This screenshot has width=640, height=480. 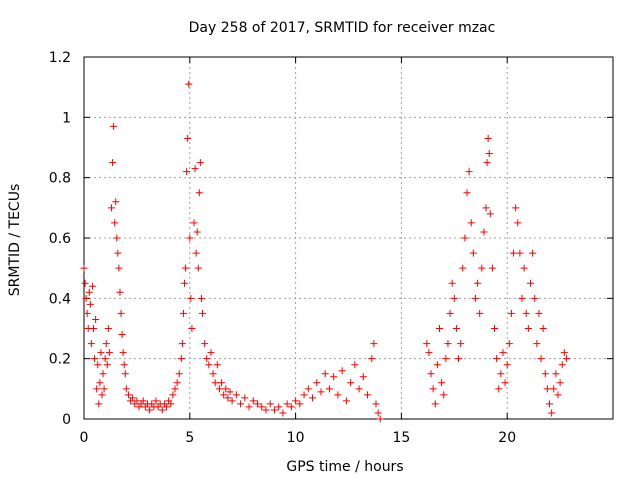 What do you see at coordinates (507, 438) in the screenshot?
I see `x-tick-label: 20` at bounding box center [507, 438].